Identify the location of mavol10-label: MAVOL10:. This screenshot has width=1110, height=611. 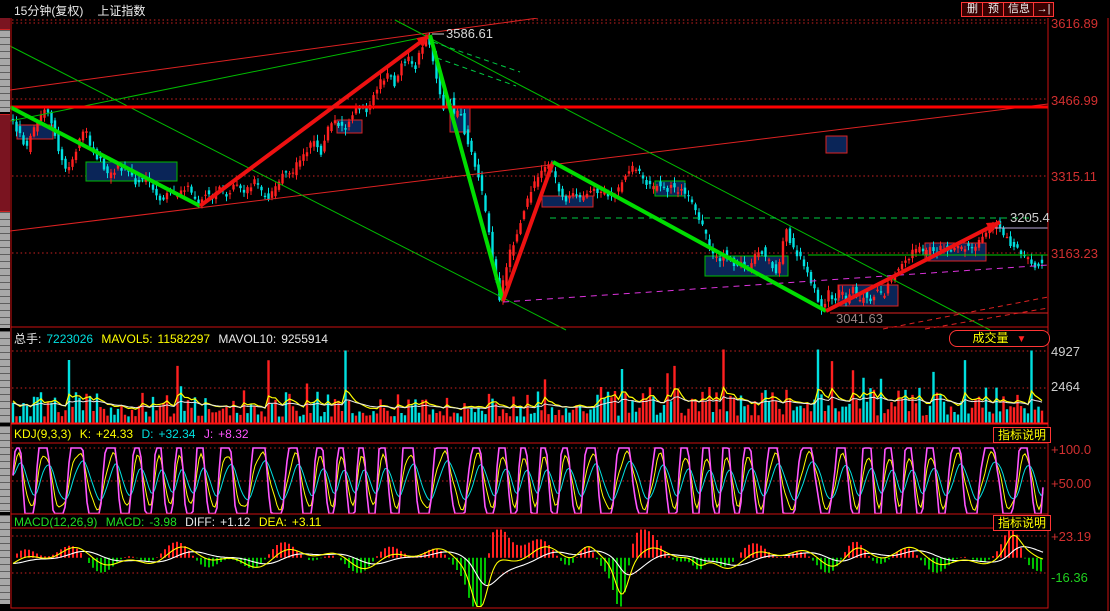
(247, 339).